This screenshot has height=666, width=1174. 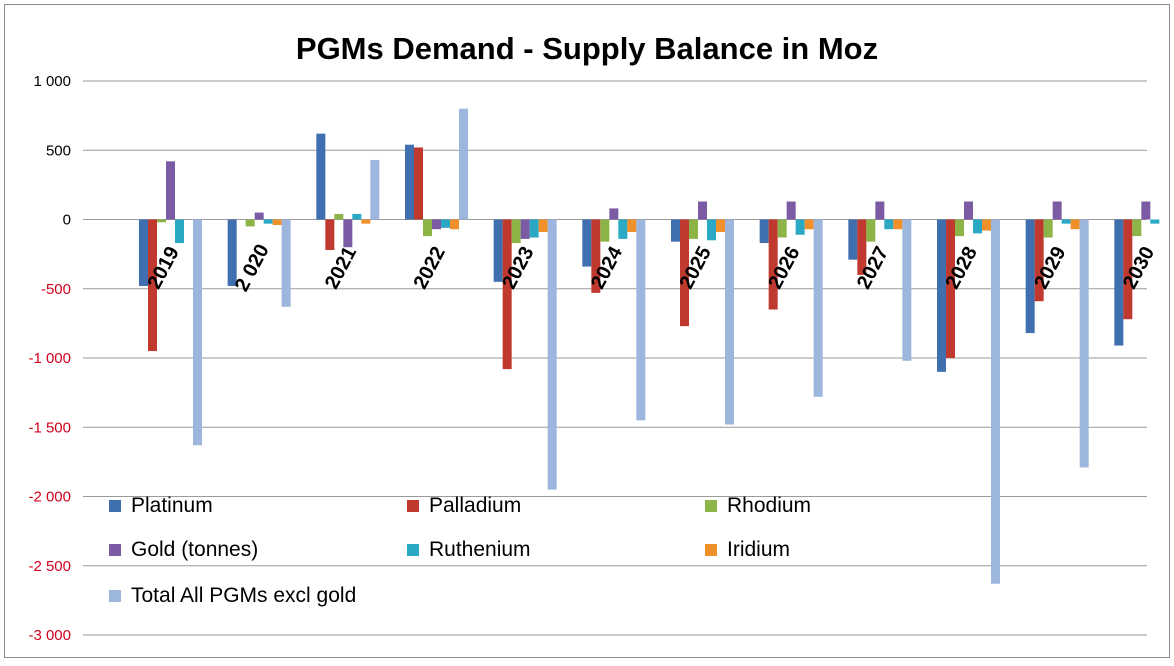 I want to click on bar-rhodium-2024, so click(x=605, y=230).